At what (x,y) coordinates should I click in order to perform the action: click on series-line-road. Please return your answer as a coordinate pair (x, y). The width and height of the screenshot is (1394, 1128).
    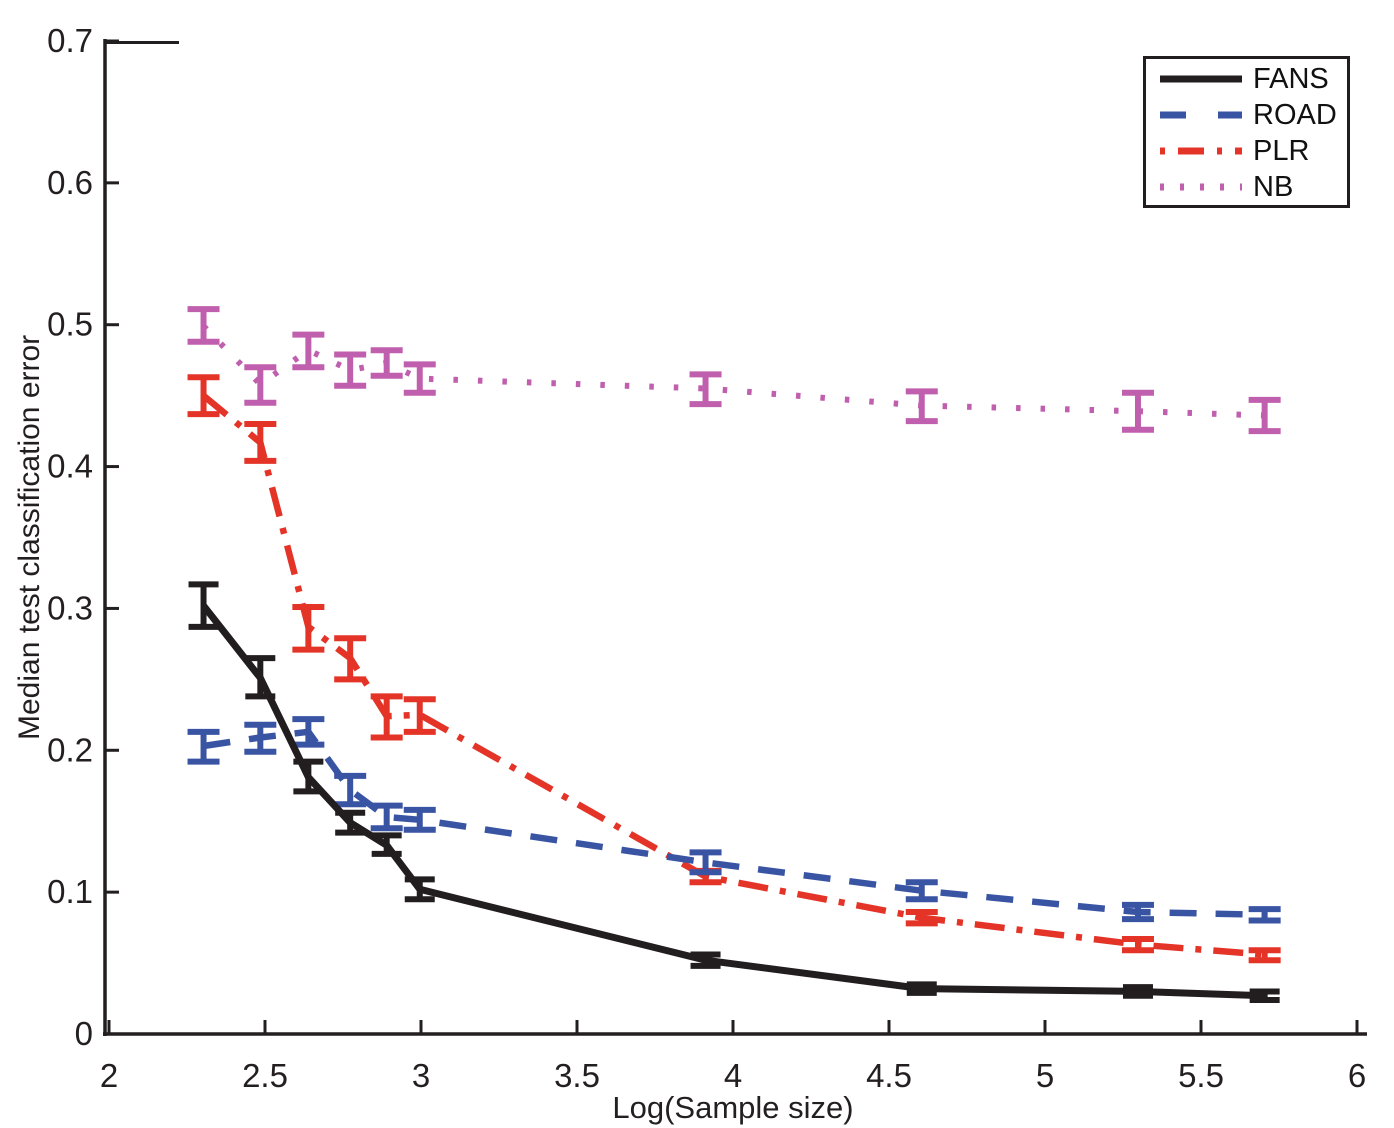
    Looking at the image, I should click on (734, 823).